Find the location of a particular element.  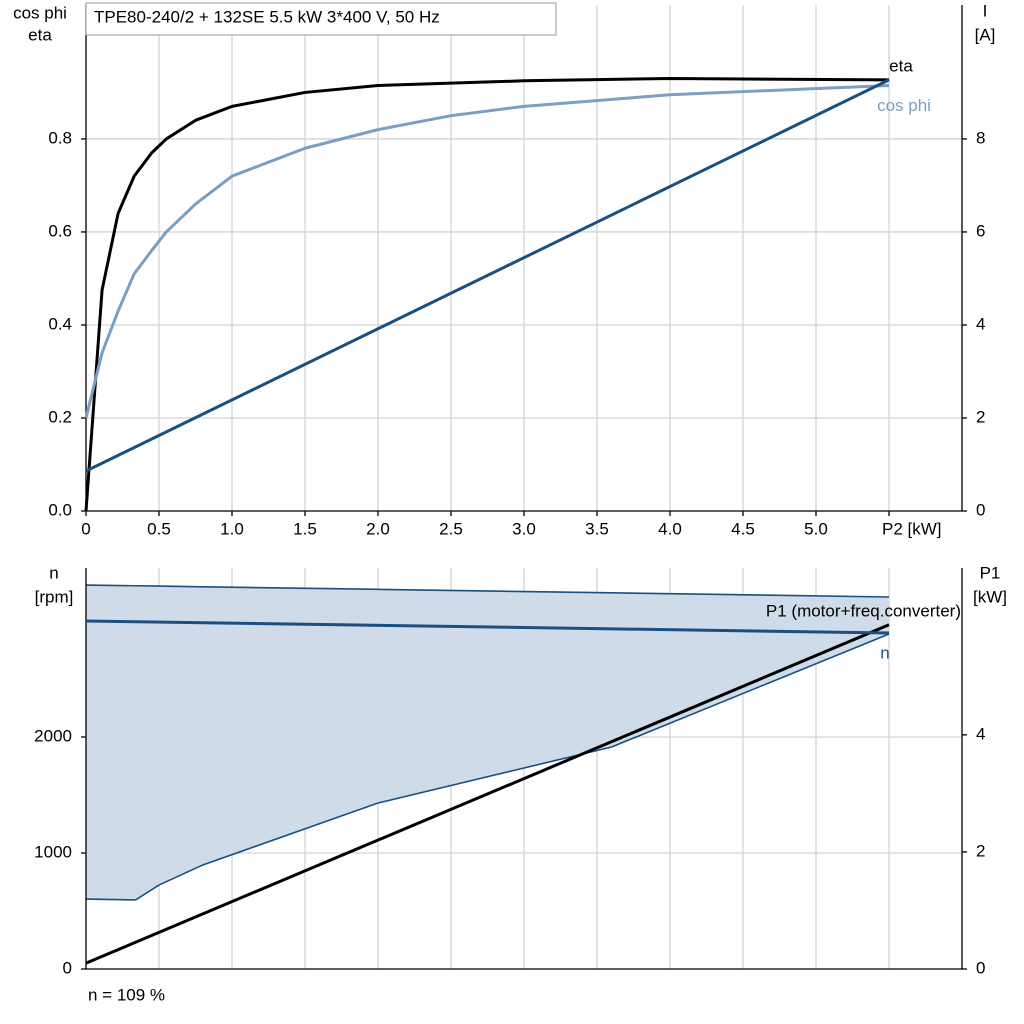

axis-label: eta is located at coordinates (40, 34).